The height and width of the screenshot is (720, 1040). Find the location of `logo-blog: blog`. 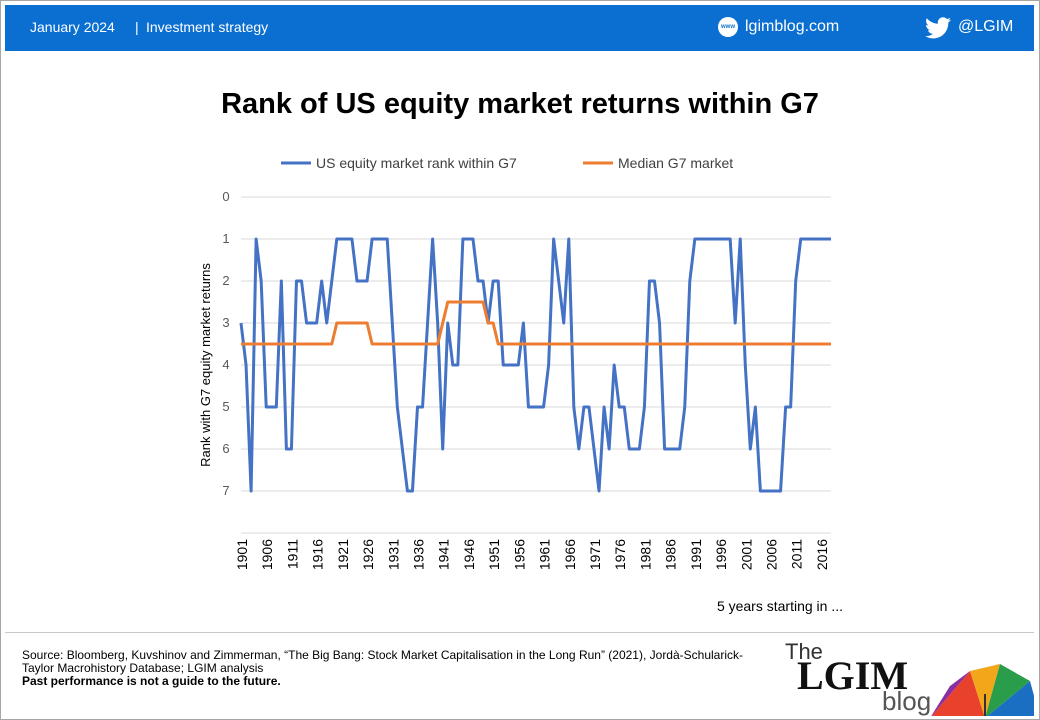

logo-blog: blog is located at coordinates (907, 701).